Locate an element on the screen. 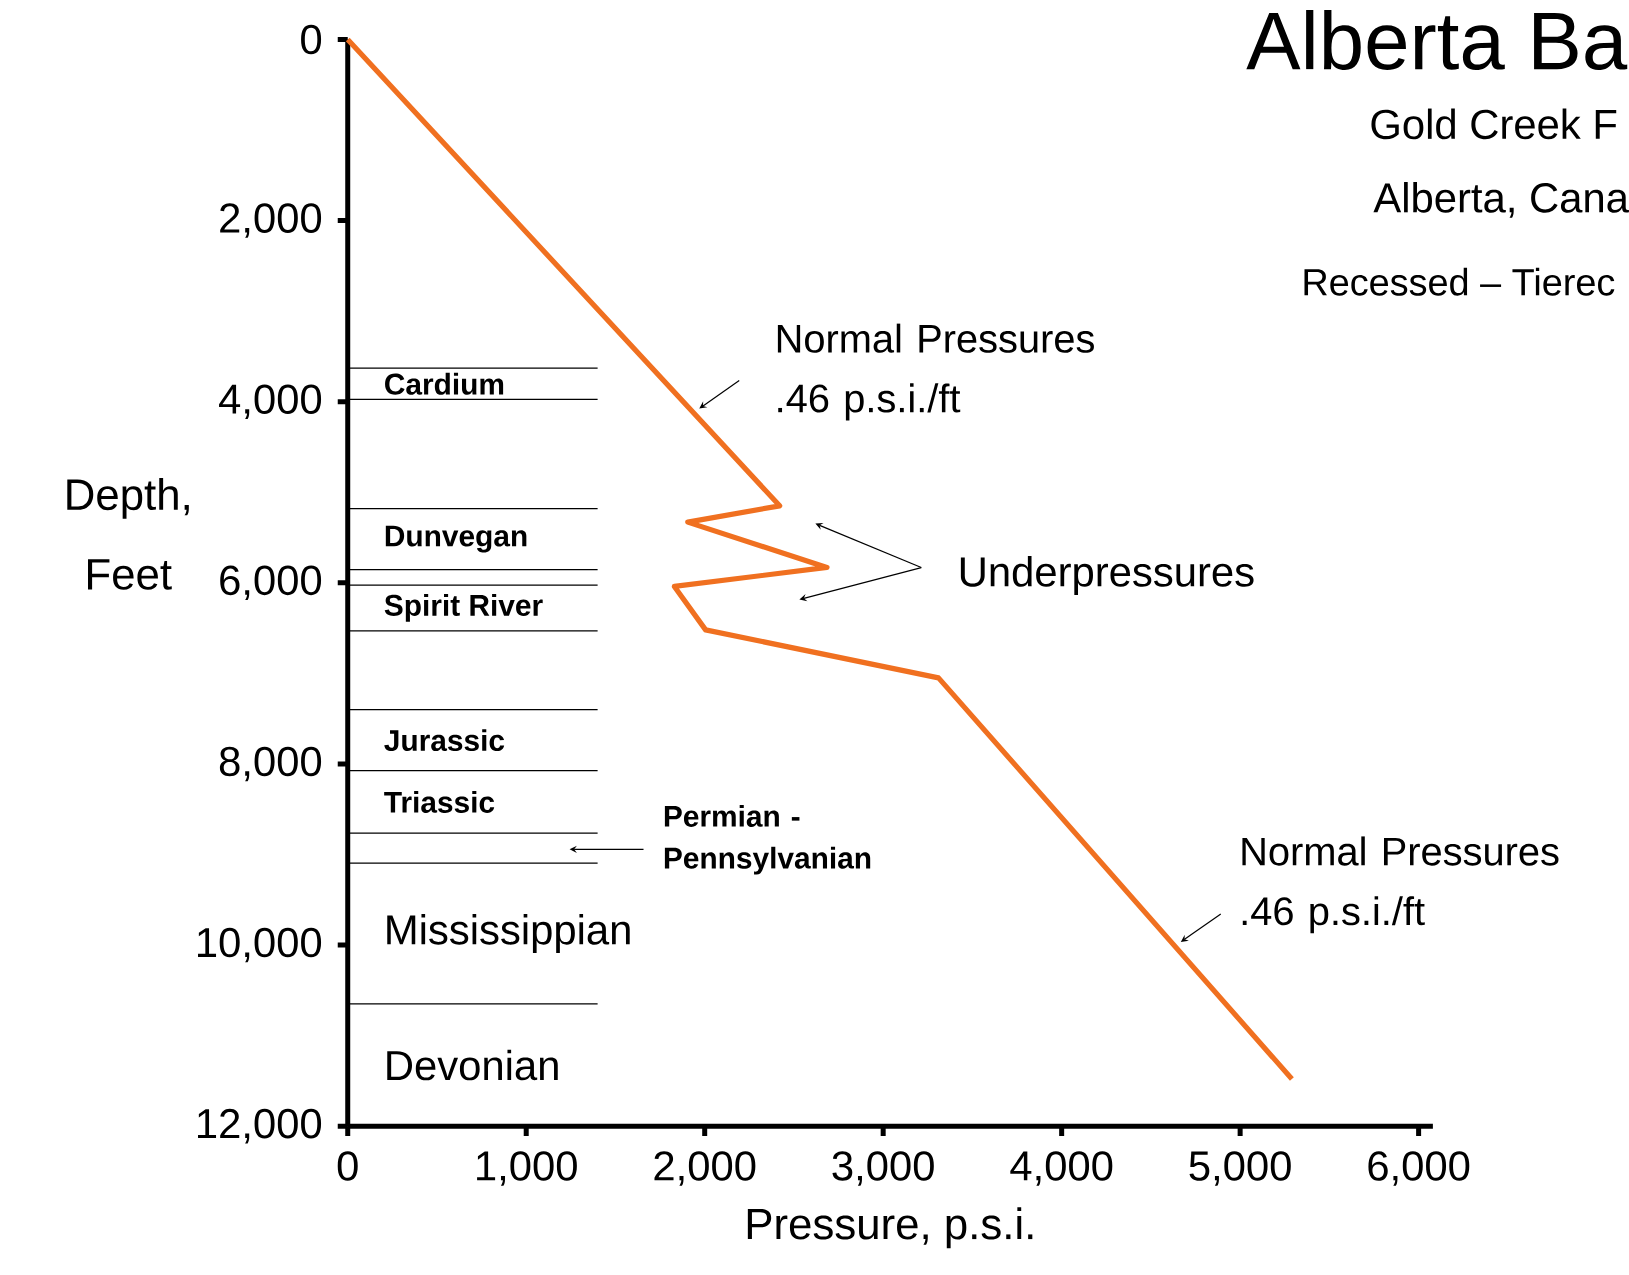  ref-line-label: Spirit River is located at coordinates (463, 608).